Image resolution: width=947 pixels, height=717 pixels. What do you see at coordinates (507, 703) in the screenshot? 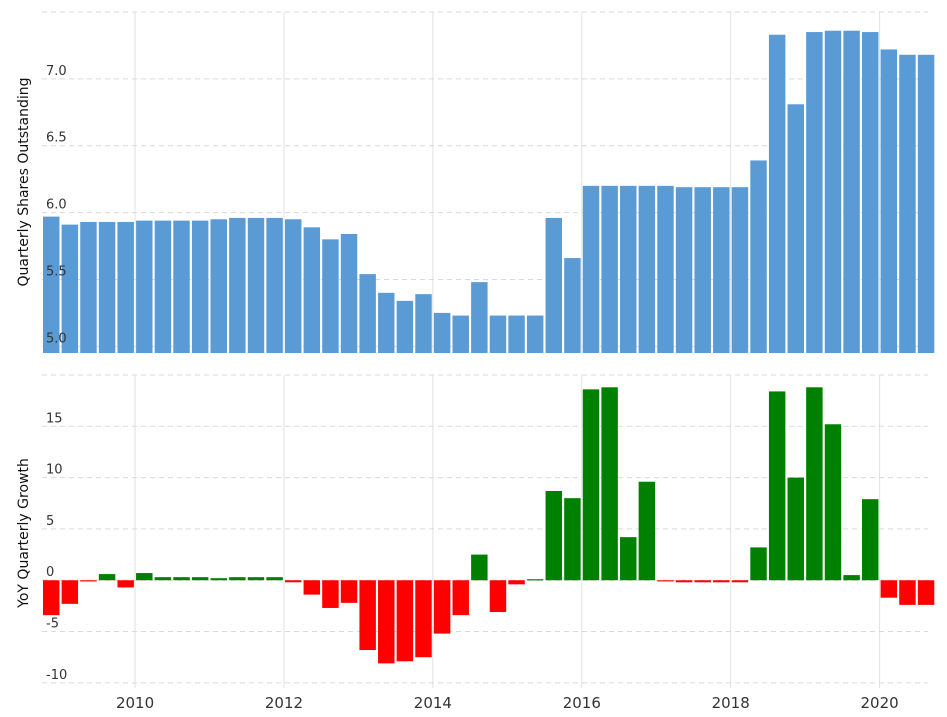
I see `x-axis-ticks: 2010 2012 2014 2016 2018 2020` at bounding box center [507, 703].